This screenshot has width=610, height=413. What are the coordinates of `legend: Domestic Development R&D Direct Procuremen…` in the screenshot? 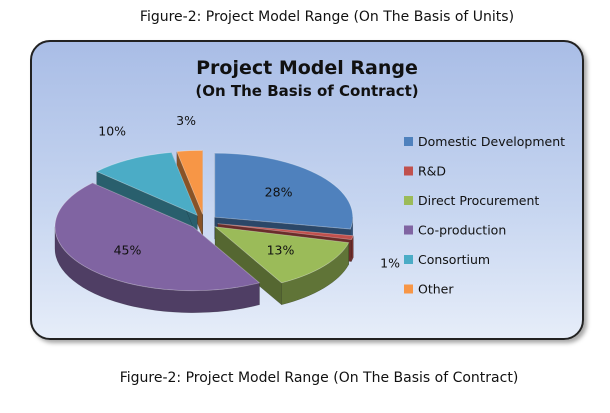 It's located at (484, 215).